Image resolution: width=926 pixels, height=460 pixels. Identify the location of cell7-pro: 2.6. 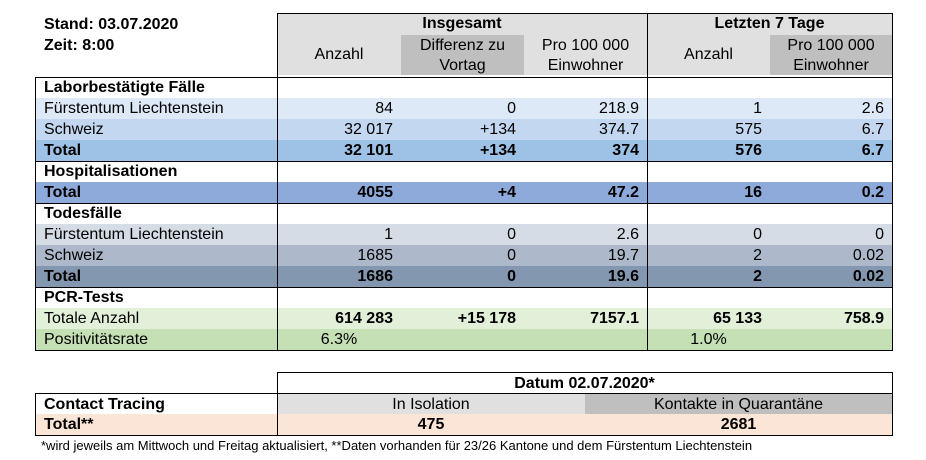
(872, 108).